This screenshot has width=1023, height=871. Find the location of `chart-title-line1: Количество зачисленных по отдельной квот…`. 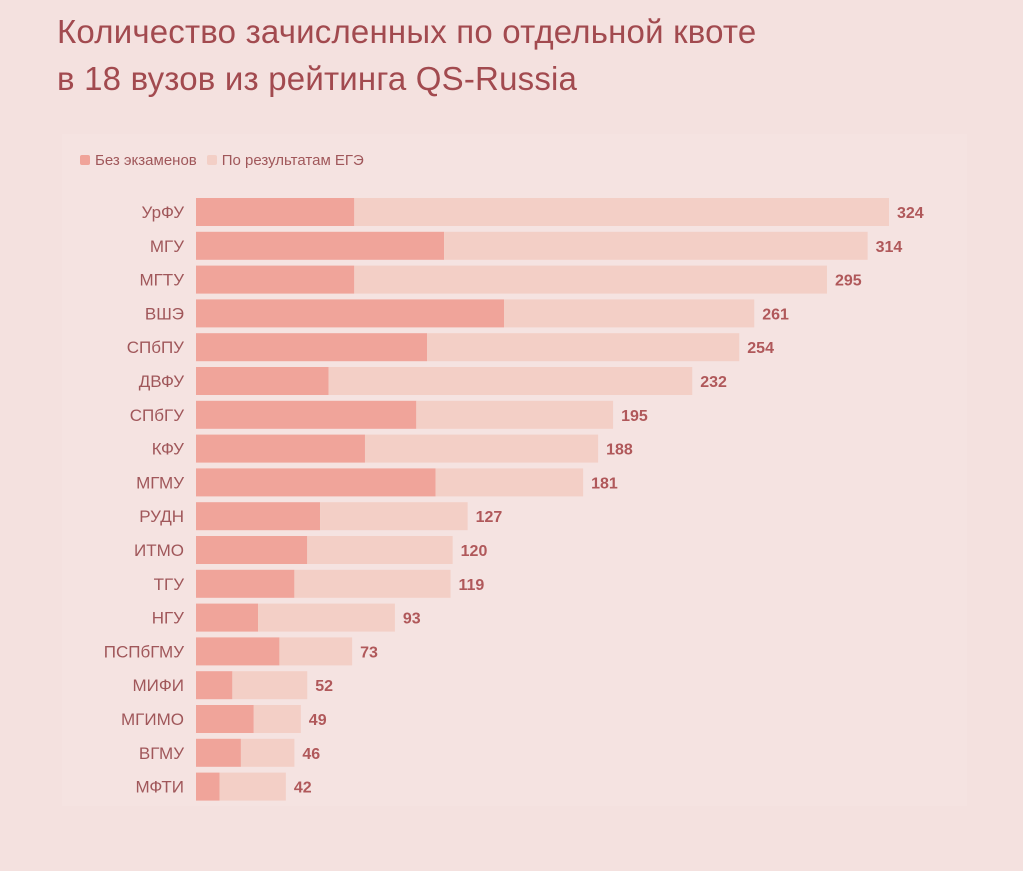

chart-title-line1: Количество зачисленных по отдельной квот… is located at coordinates (407, 31).